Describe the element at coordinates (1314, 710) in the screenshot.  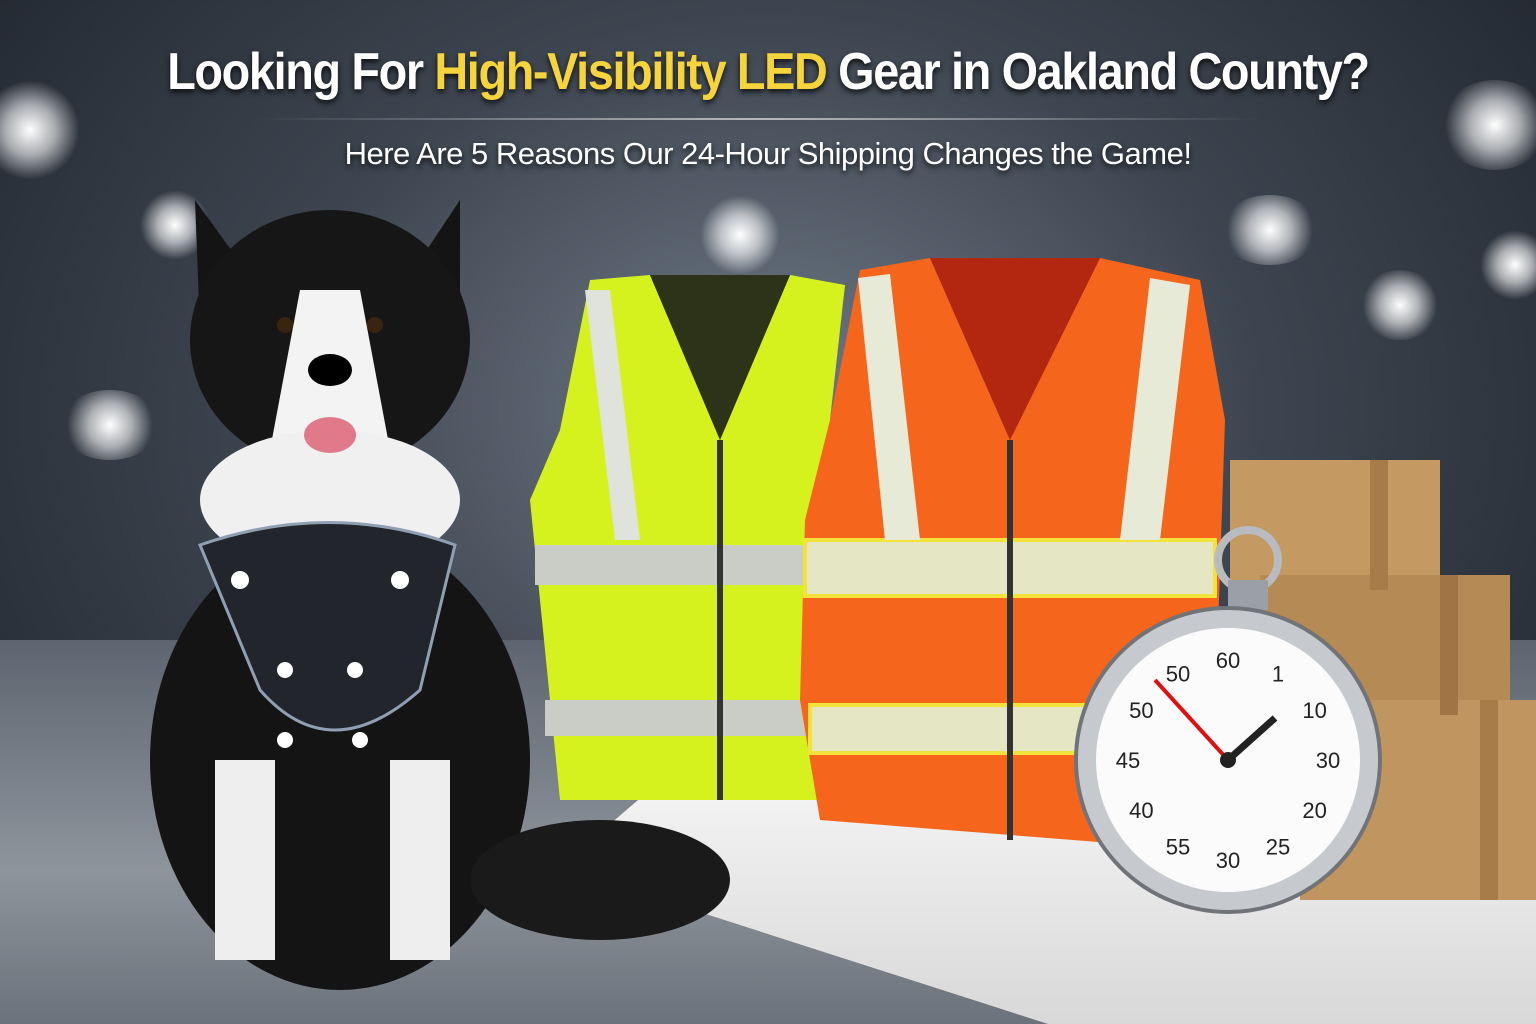
I see `stopwatch-number: 10` at that location.